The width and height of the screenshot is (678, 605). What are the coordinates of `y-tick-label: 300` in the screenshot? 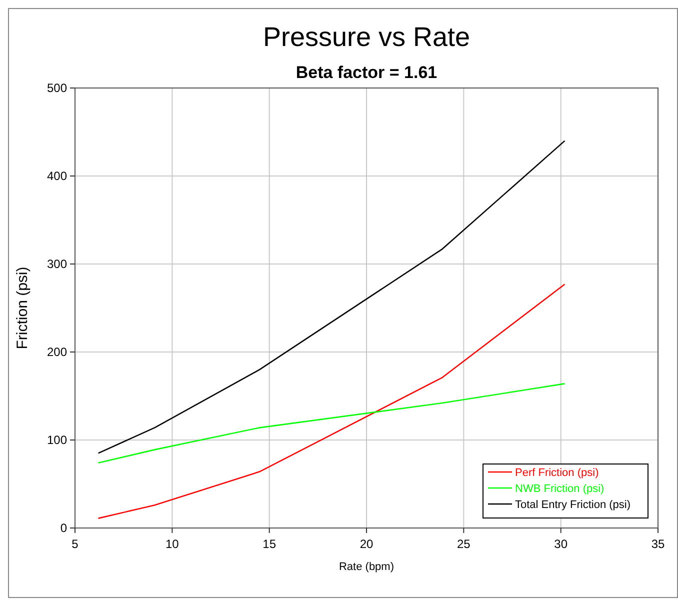 It's located at (57, 264).